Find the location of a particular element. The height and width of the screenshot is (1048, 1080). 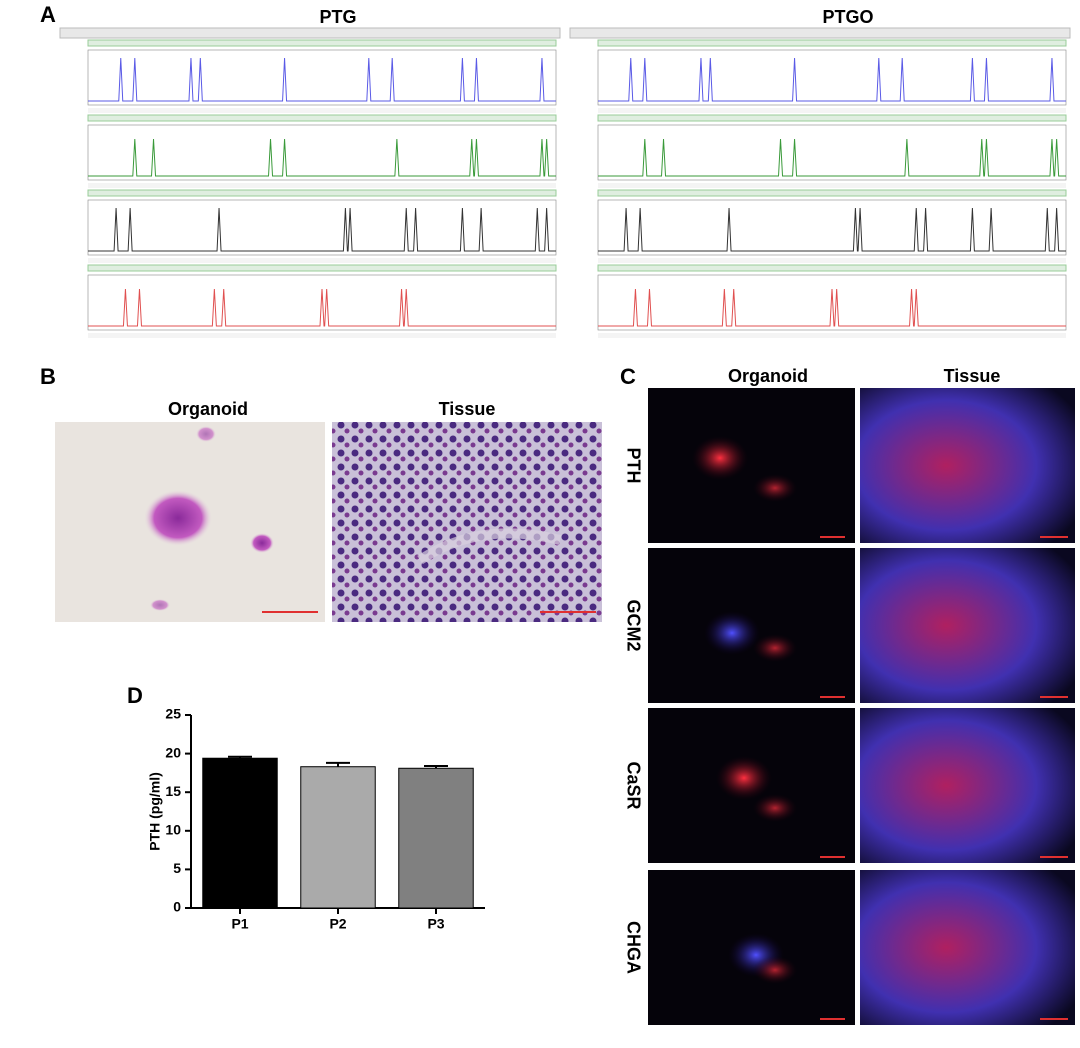

x-tick-label: P1 is located at coordinates (239, 924).